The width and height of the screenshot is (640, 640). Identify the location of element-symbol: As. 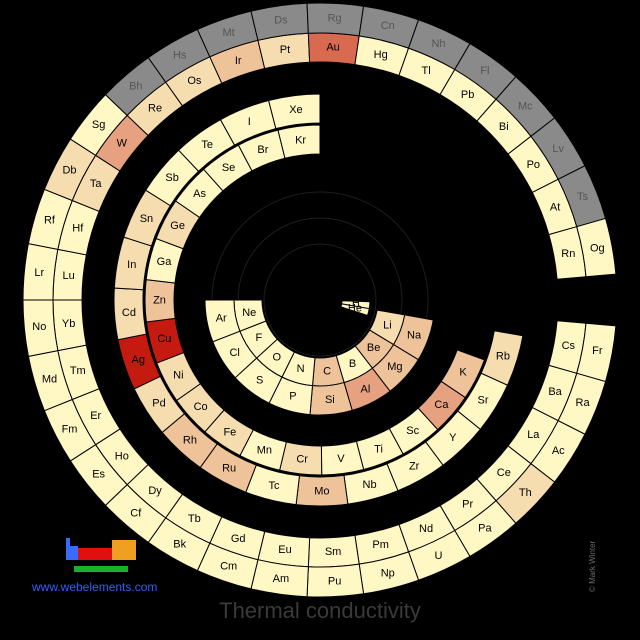
(199, 194).